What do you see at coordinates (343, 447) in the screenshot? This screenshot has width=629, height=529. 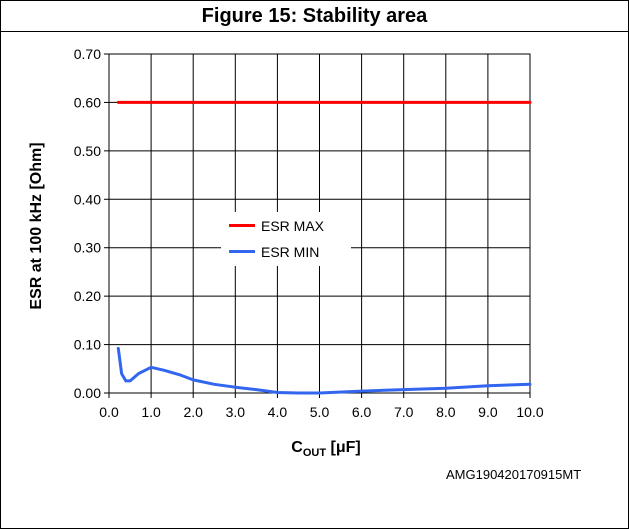 I see `x-axis-label-unit: [μF]` at bounding box center [343, 447].